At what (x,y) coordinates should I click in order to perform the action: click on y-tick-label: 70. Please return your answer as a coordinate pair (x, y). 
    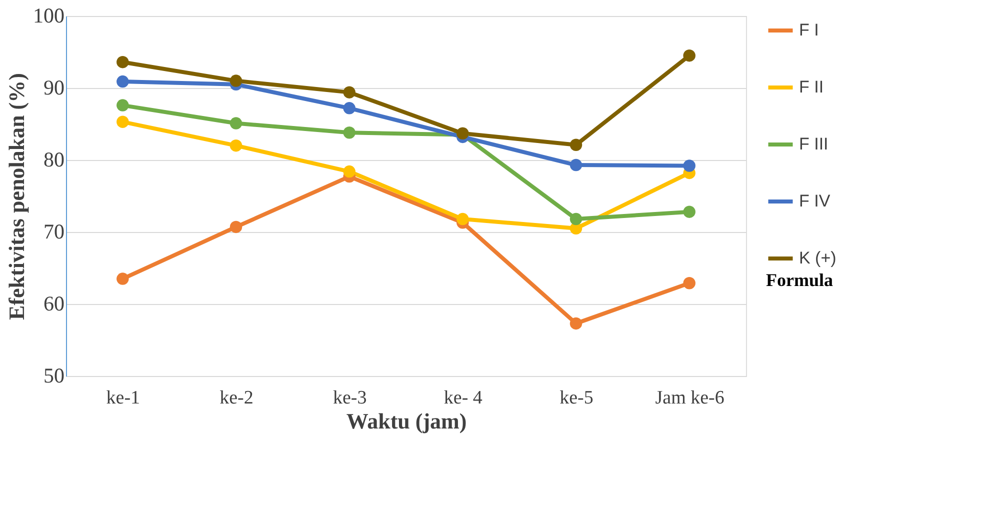
    Looking at the image, I should click on (54, 232).